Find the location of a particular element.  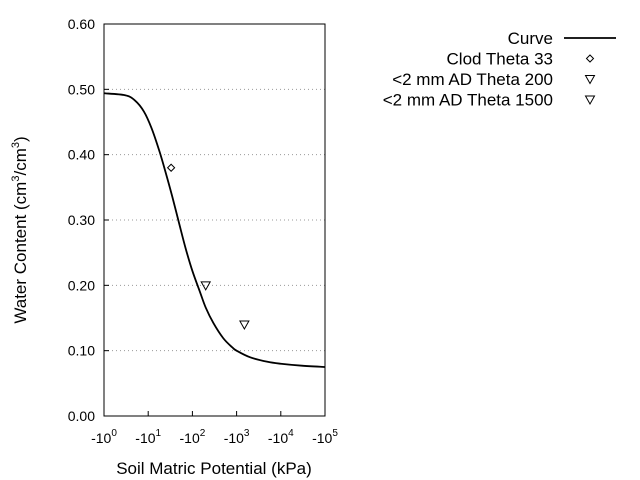

x-tick-label: -101 is located at coordinates (148, 437).